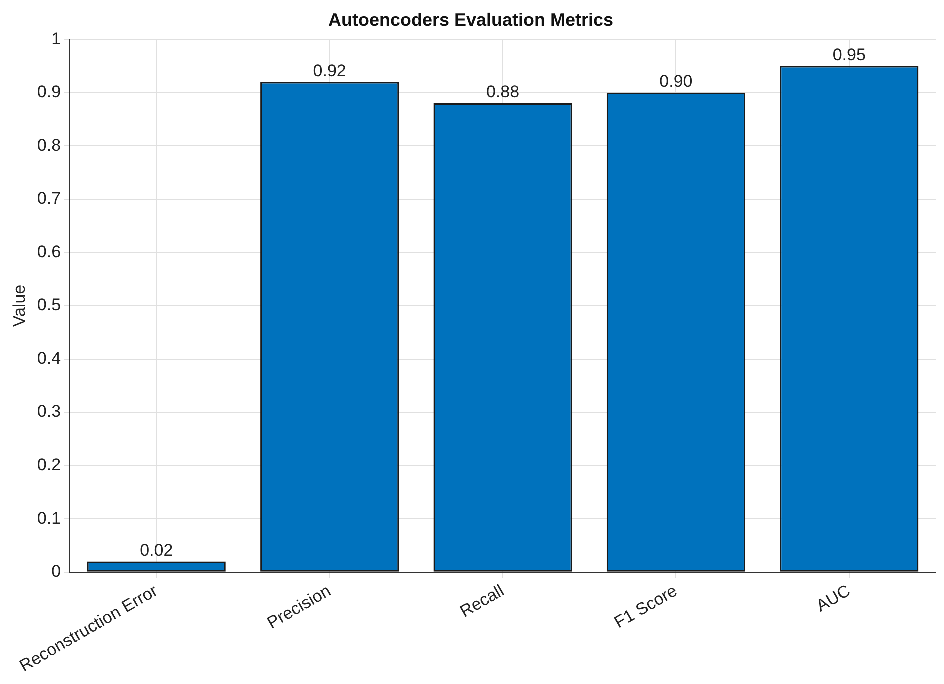 The height and width of the screenshot is (684, 944). What do you see at coordinates (19, 306) in the screenshot?
I see `y-axis-title: Value` at bounding box center [19, 306].